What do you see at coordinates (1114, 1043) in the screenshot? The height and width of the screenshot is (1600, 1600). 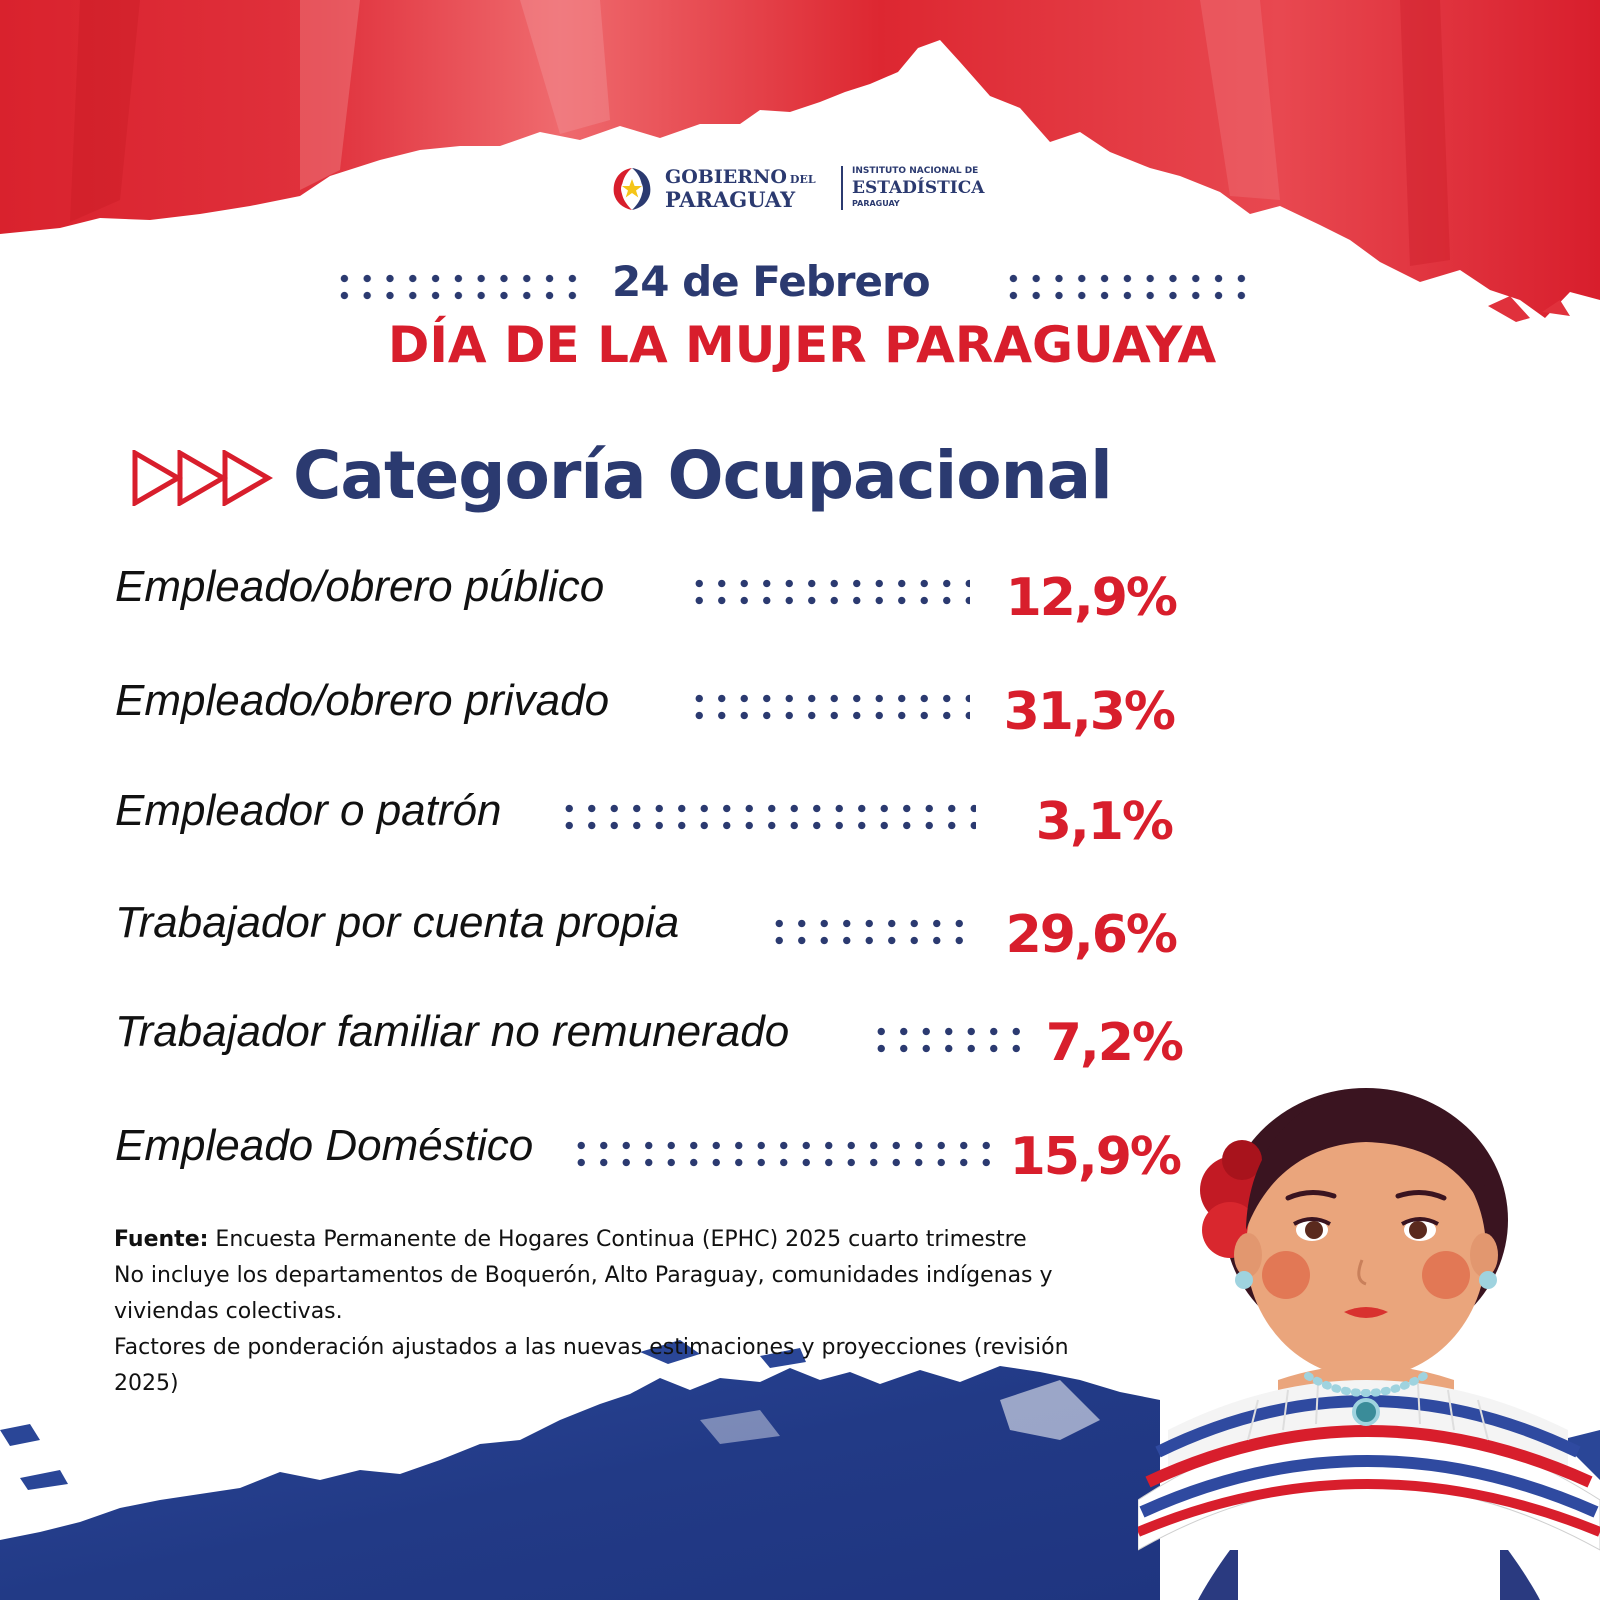 I see `row-value-familiar: 7,2%` at bounding box center [1114, 1043].